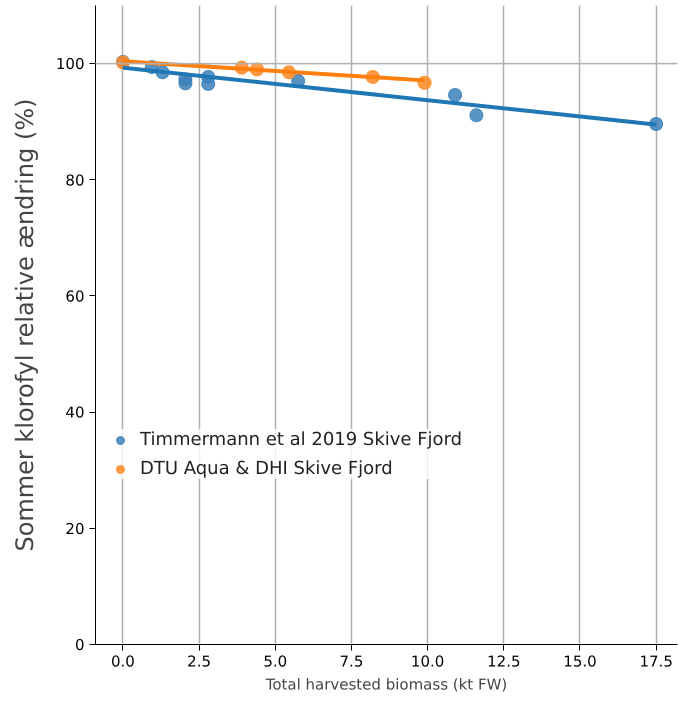 This screenshot has width=679, height=714. I want to click on x-tick-label: 15.0, so click(580, 661).